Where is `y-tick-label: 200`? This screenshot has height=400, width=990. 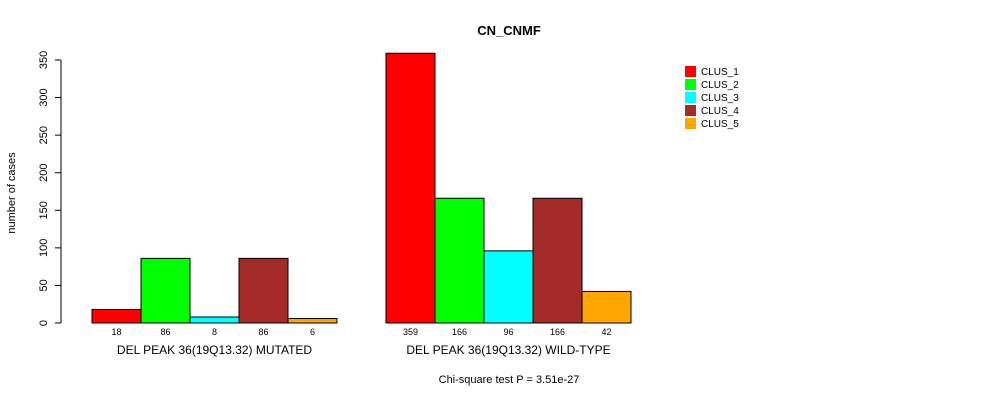
y-tick-label: 200 is located at coordinates (44, 173).